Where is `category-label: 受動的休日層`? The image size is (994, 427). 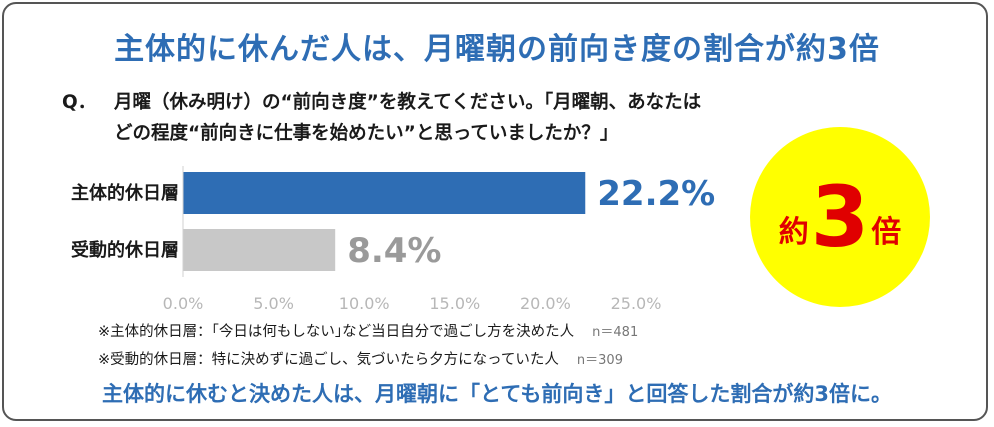
category-label: 受動的休日層 is located at coordinates (125, 250).